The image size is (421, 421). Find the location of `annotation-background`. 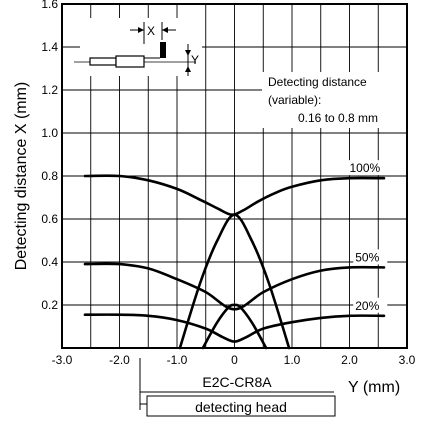

annotation-background is located at coordinates (334, 100).